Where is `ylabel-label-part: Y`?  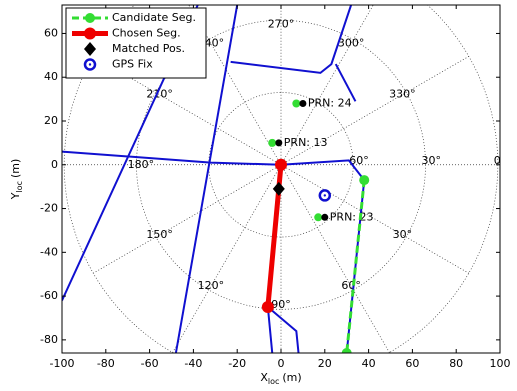
ylabel-label-part: Y is located at coordinates (15, 196).